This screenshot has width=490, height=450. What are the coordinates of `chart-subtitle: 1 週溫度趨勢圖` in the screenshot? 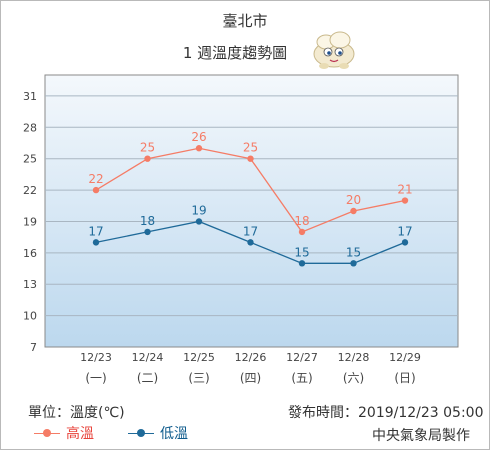 It's located at (235, 53).